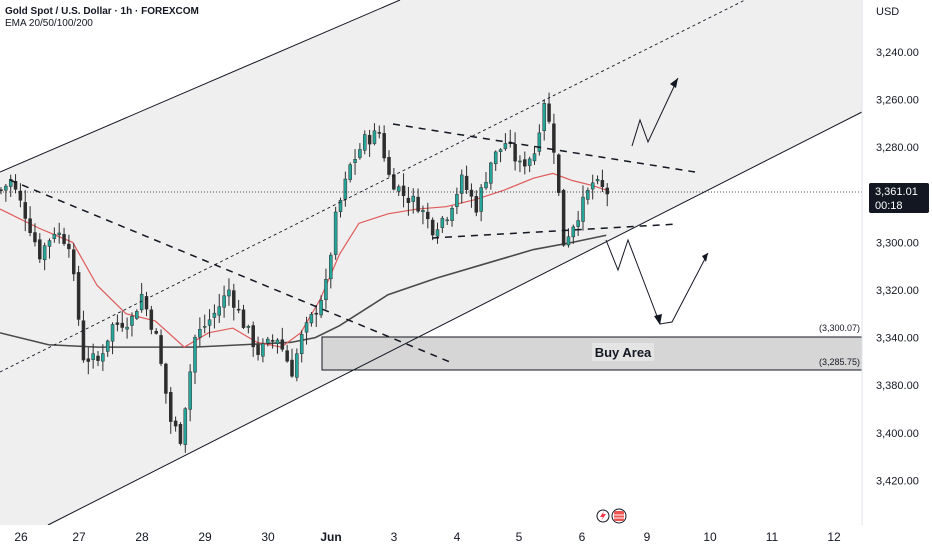 This screenshot has height=555, width=932. I want to click on projected-bearish-path, so click(657, 281).